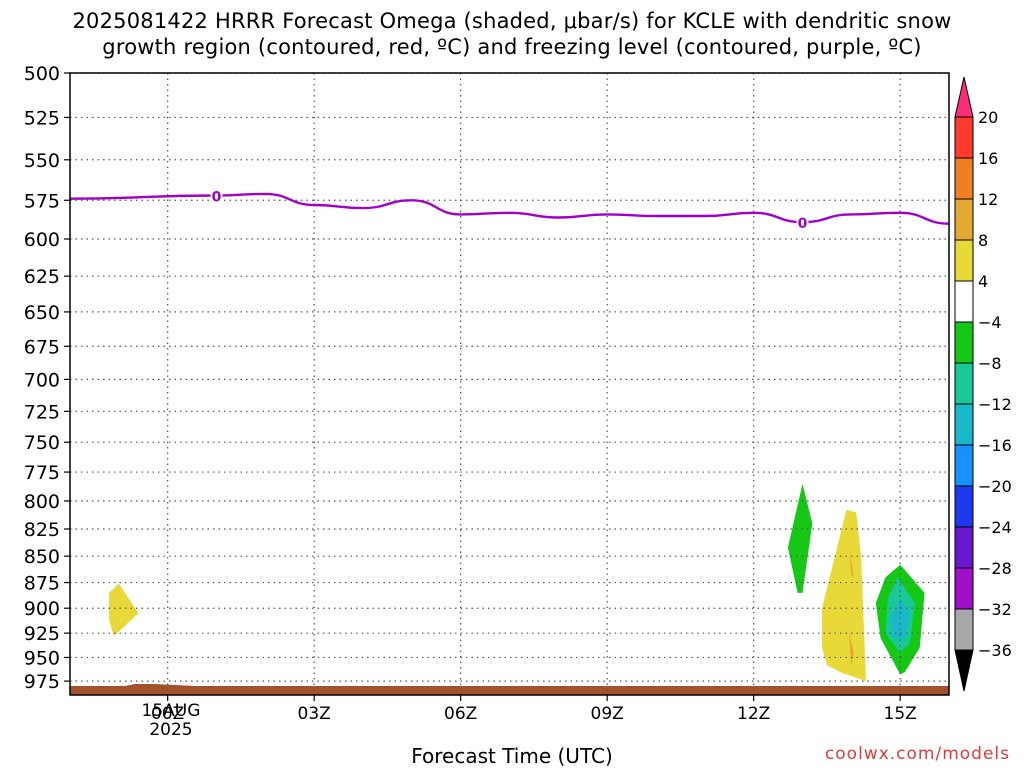 This screenshot has height=768, width=1024. I want to click on colorbar-label: −24, so click(995, 527).